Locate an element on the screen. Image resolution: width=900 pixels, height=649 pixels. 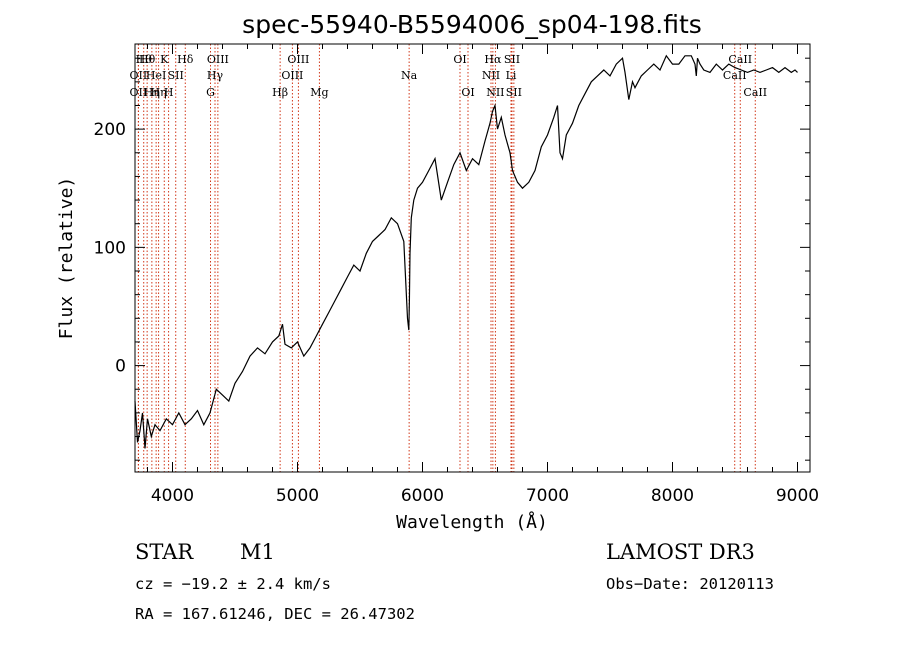
chart-title: spec-55940-B5594006_sp04-198.fits is located at coordinates (472, 24).